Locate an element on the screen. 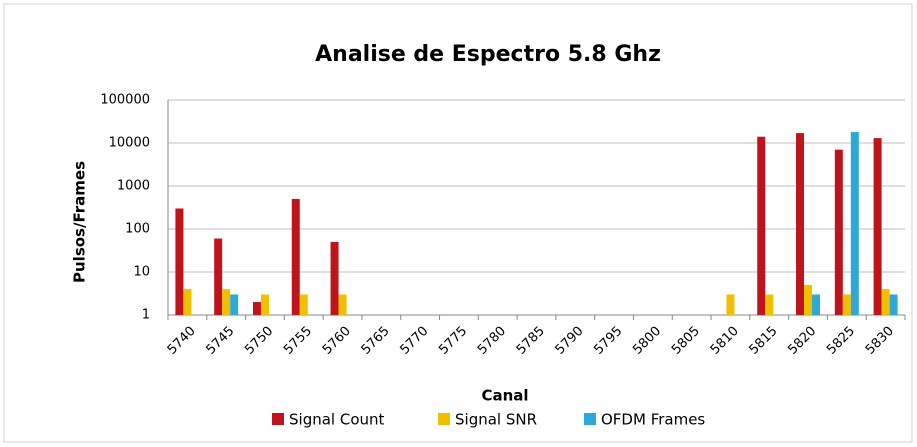 Image resolution: width=917 pixels, height=447 pixels. legend-label: Signal SNR is located at coordinates (496, 420).